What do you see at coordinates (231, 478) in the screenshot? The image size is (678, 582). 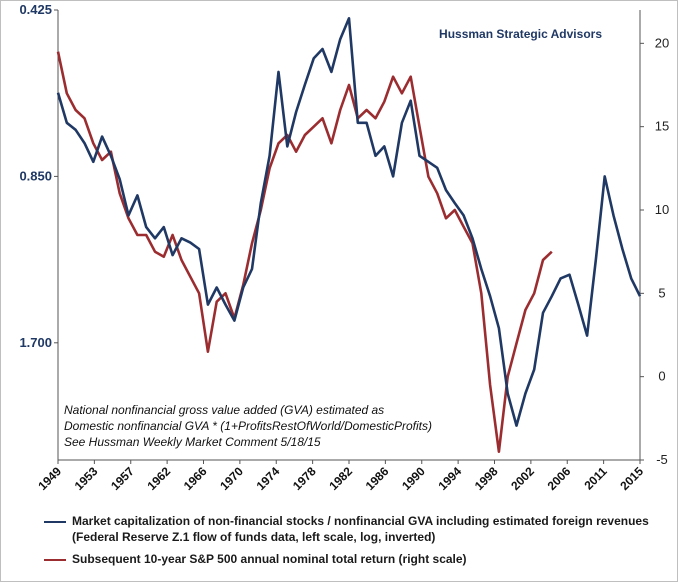 I see `x-tick-label: 1970` at bounding box center [231, 478].